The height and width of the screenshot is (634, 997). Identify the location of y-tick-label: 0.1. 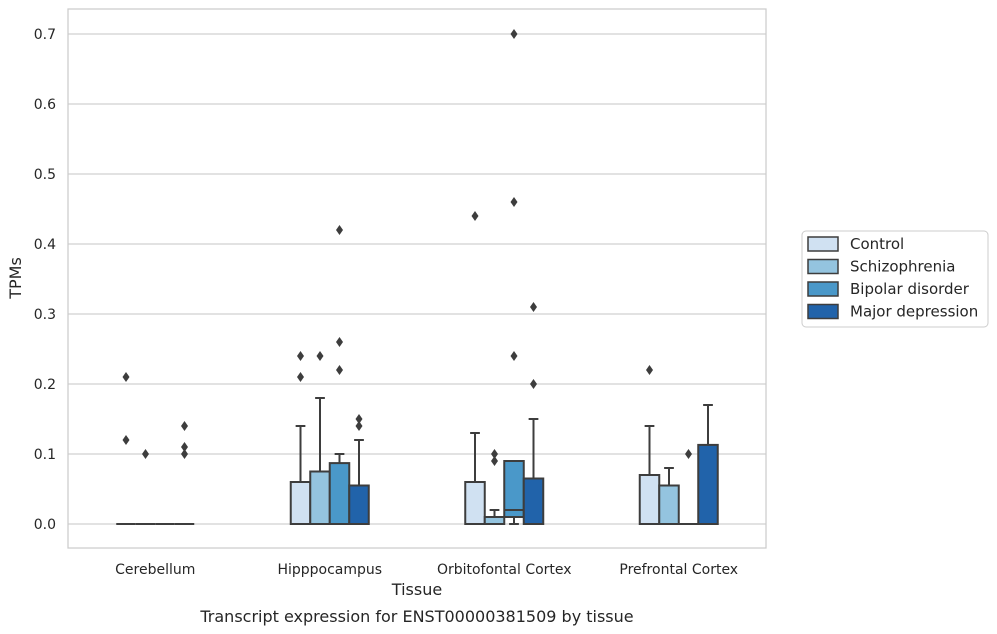
(45, 455).